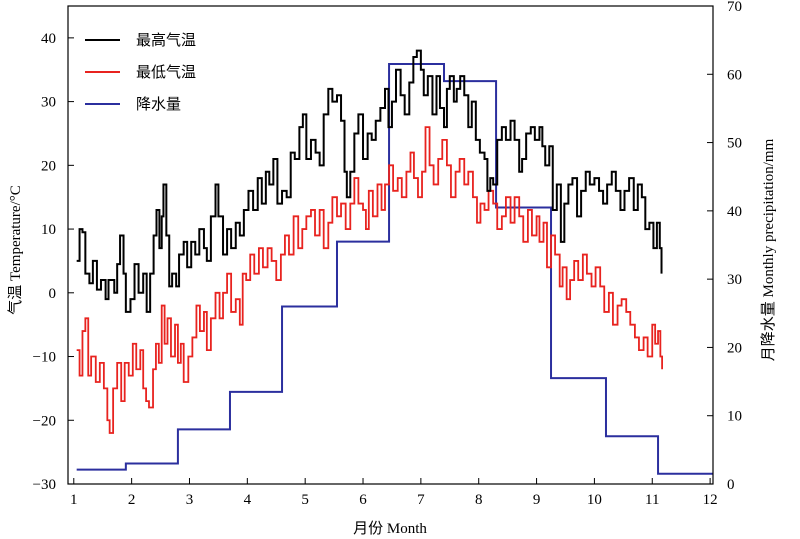 This screenshot has height=539, width=800. I want to click on y-right-tick-label: 0, so click(731, 485).